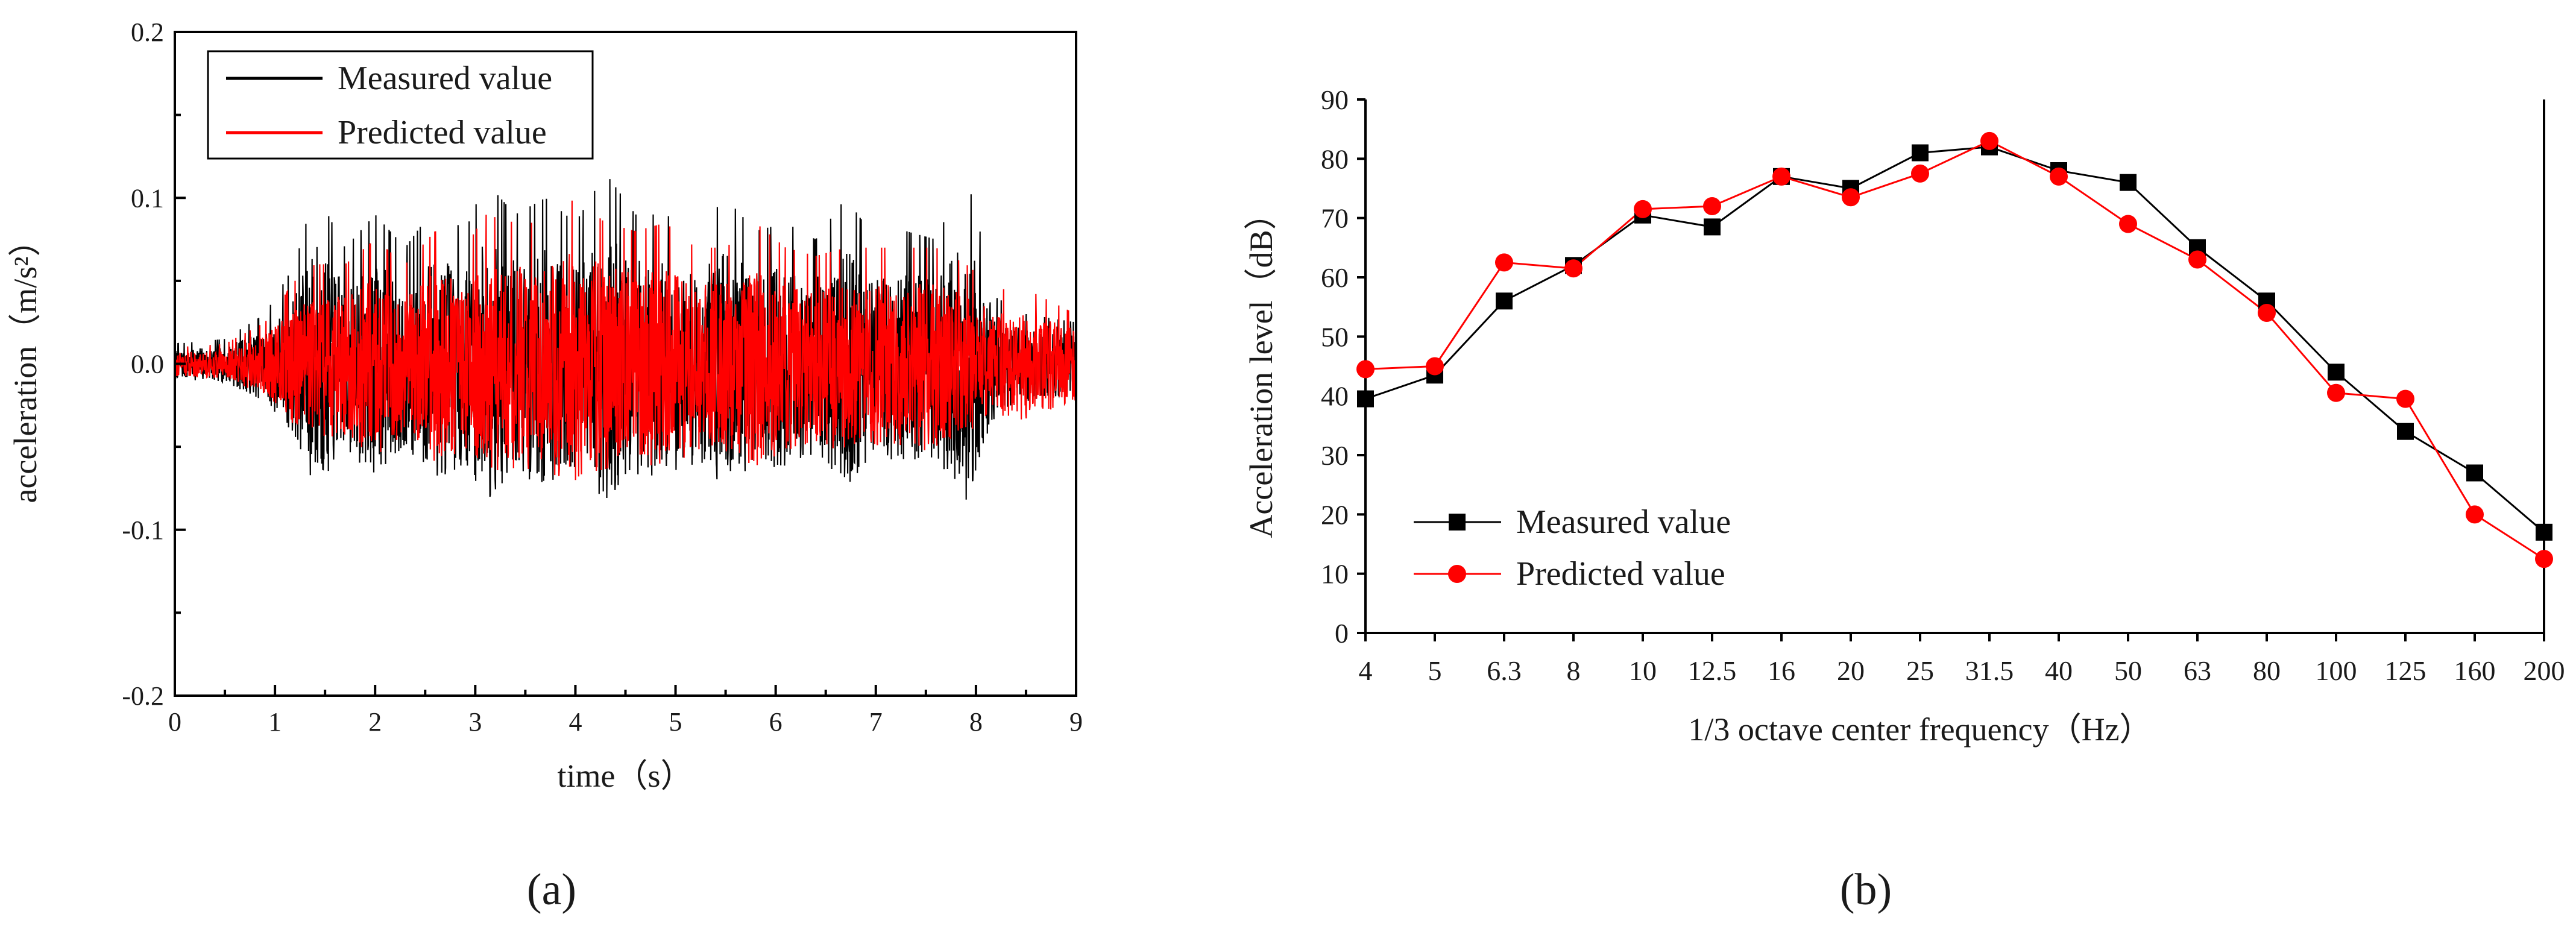 This screenshot has width=2576, height=932. Describe the element at coordinates (275, 722) in the screenshot. I see `panel-a-x-tick-label: 1` at that location.